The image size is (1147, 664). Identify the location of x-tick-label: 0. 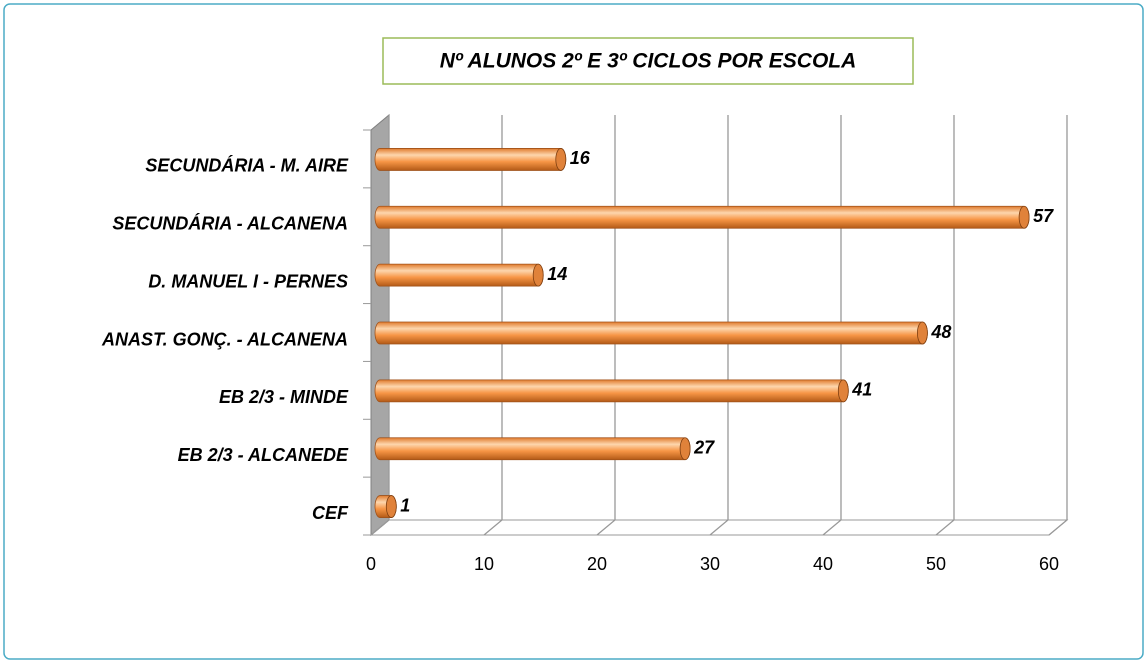
(371, 564).